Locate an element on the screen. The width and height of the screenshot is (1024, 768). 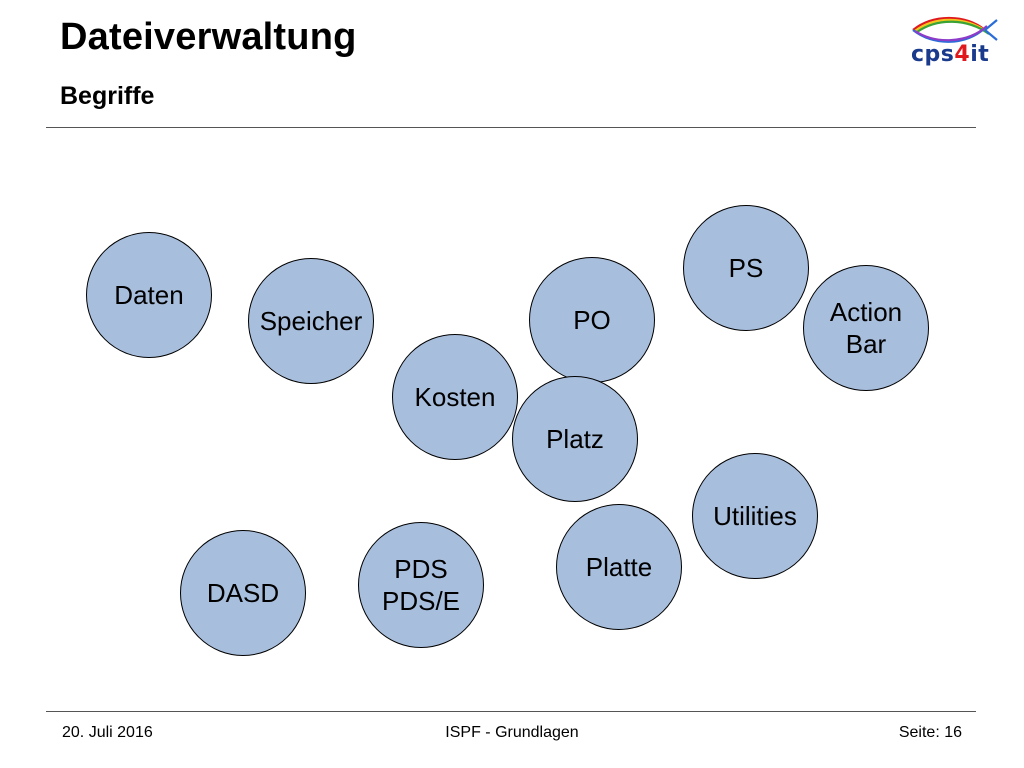
term-circle-po: PO is located at coordinates (592, 320).